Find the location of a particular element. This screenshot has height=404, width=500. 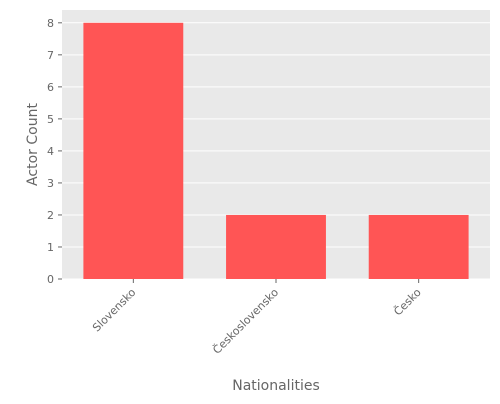

y-tick-label: 3 is located at coordinates (50, 183).